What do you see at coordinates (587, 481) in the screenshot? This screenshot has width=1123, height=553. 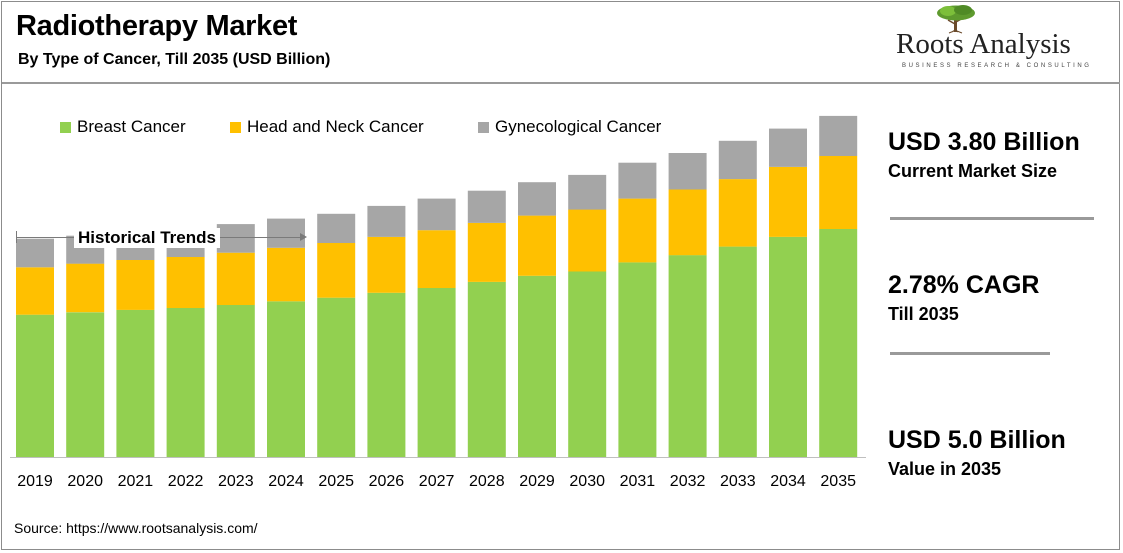 I see `x-tick-label-2030: 2030` at bounding box center [587, 481].